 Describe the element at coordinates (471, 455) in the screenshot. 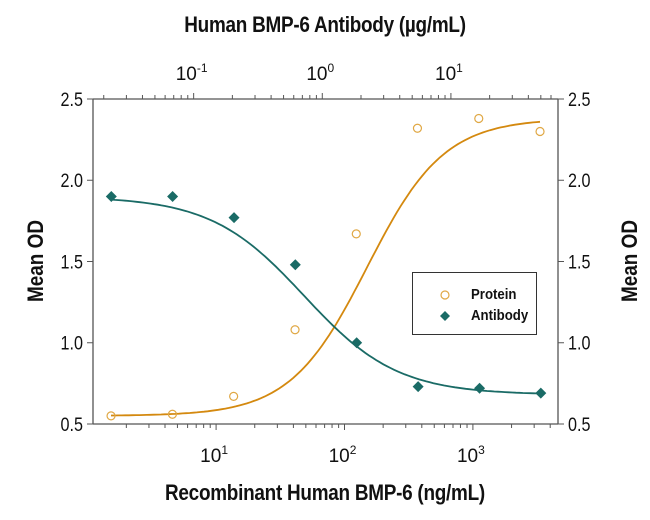

I see `x-bottom-tick-label: 10³` at that location.